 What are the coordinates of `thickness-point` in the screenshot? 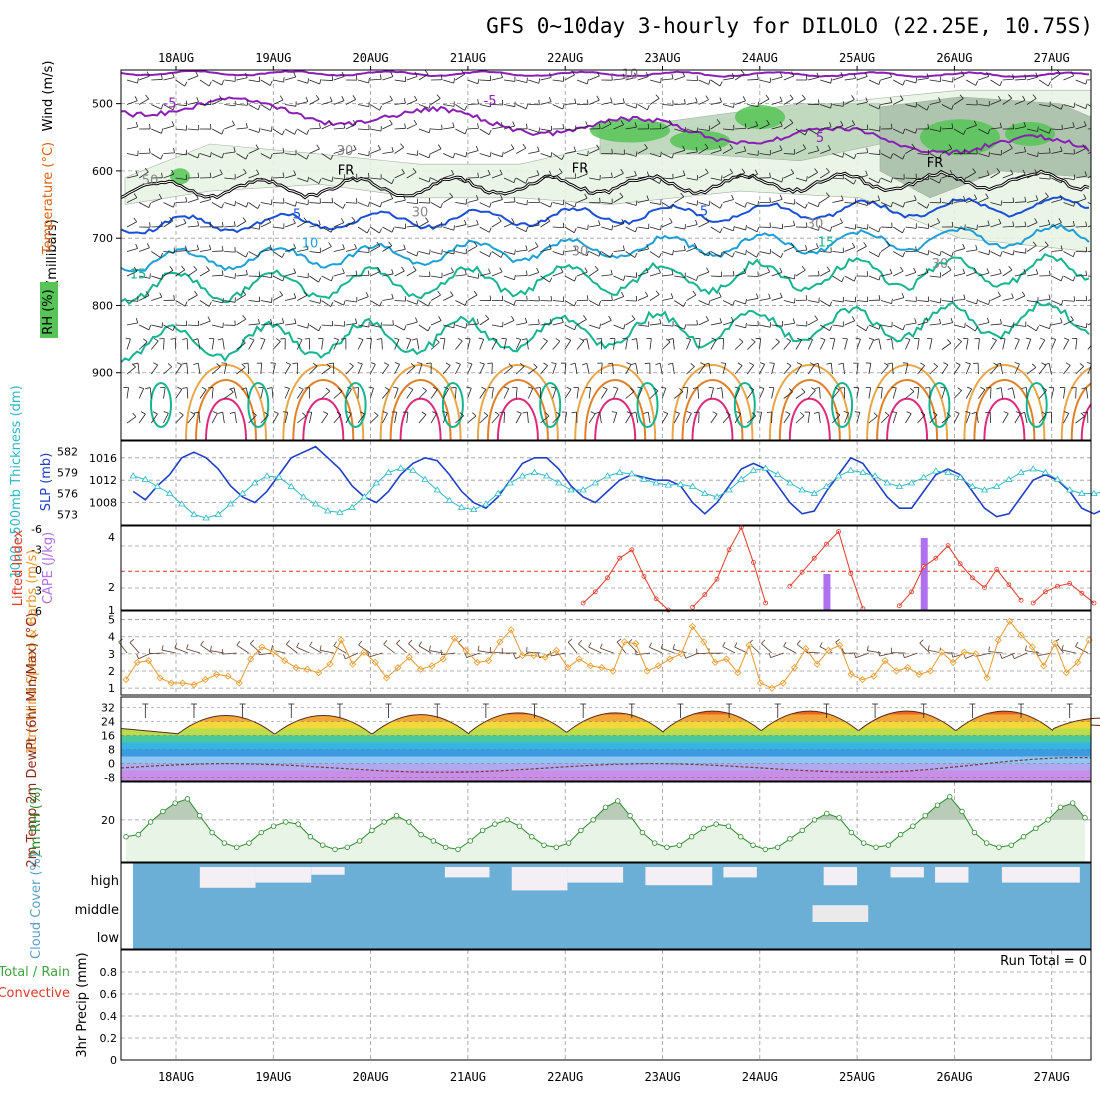 It's located at (230, 503).